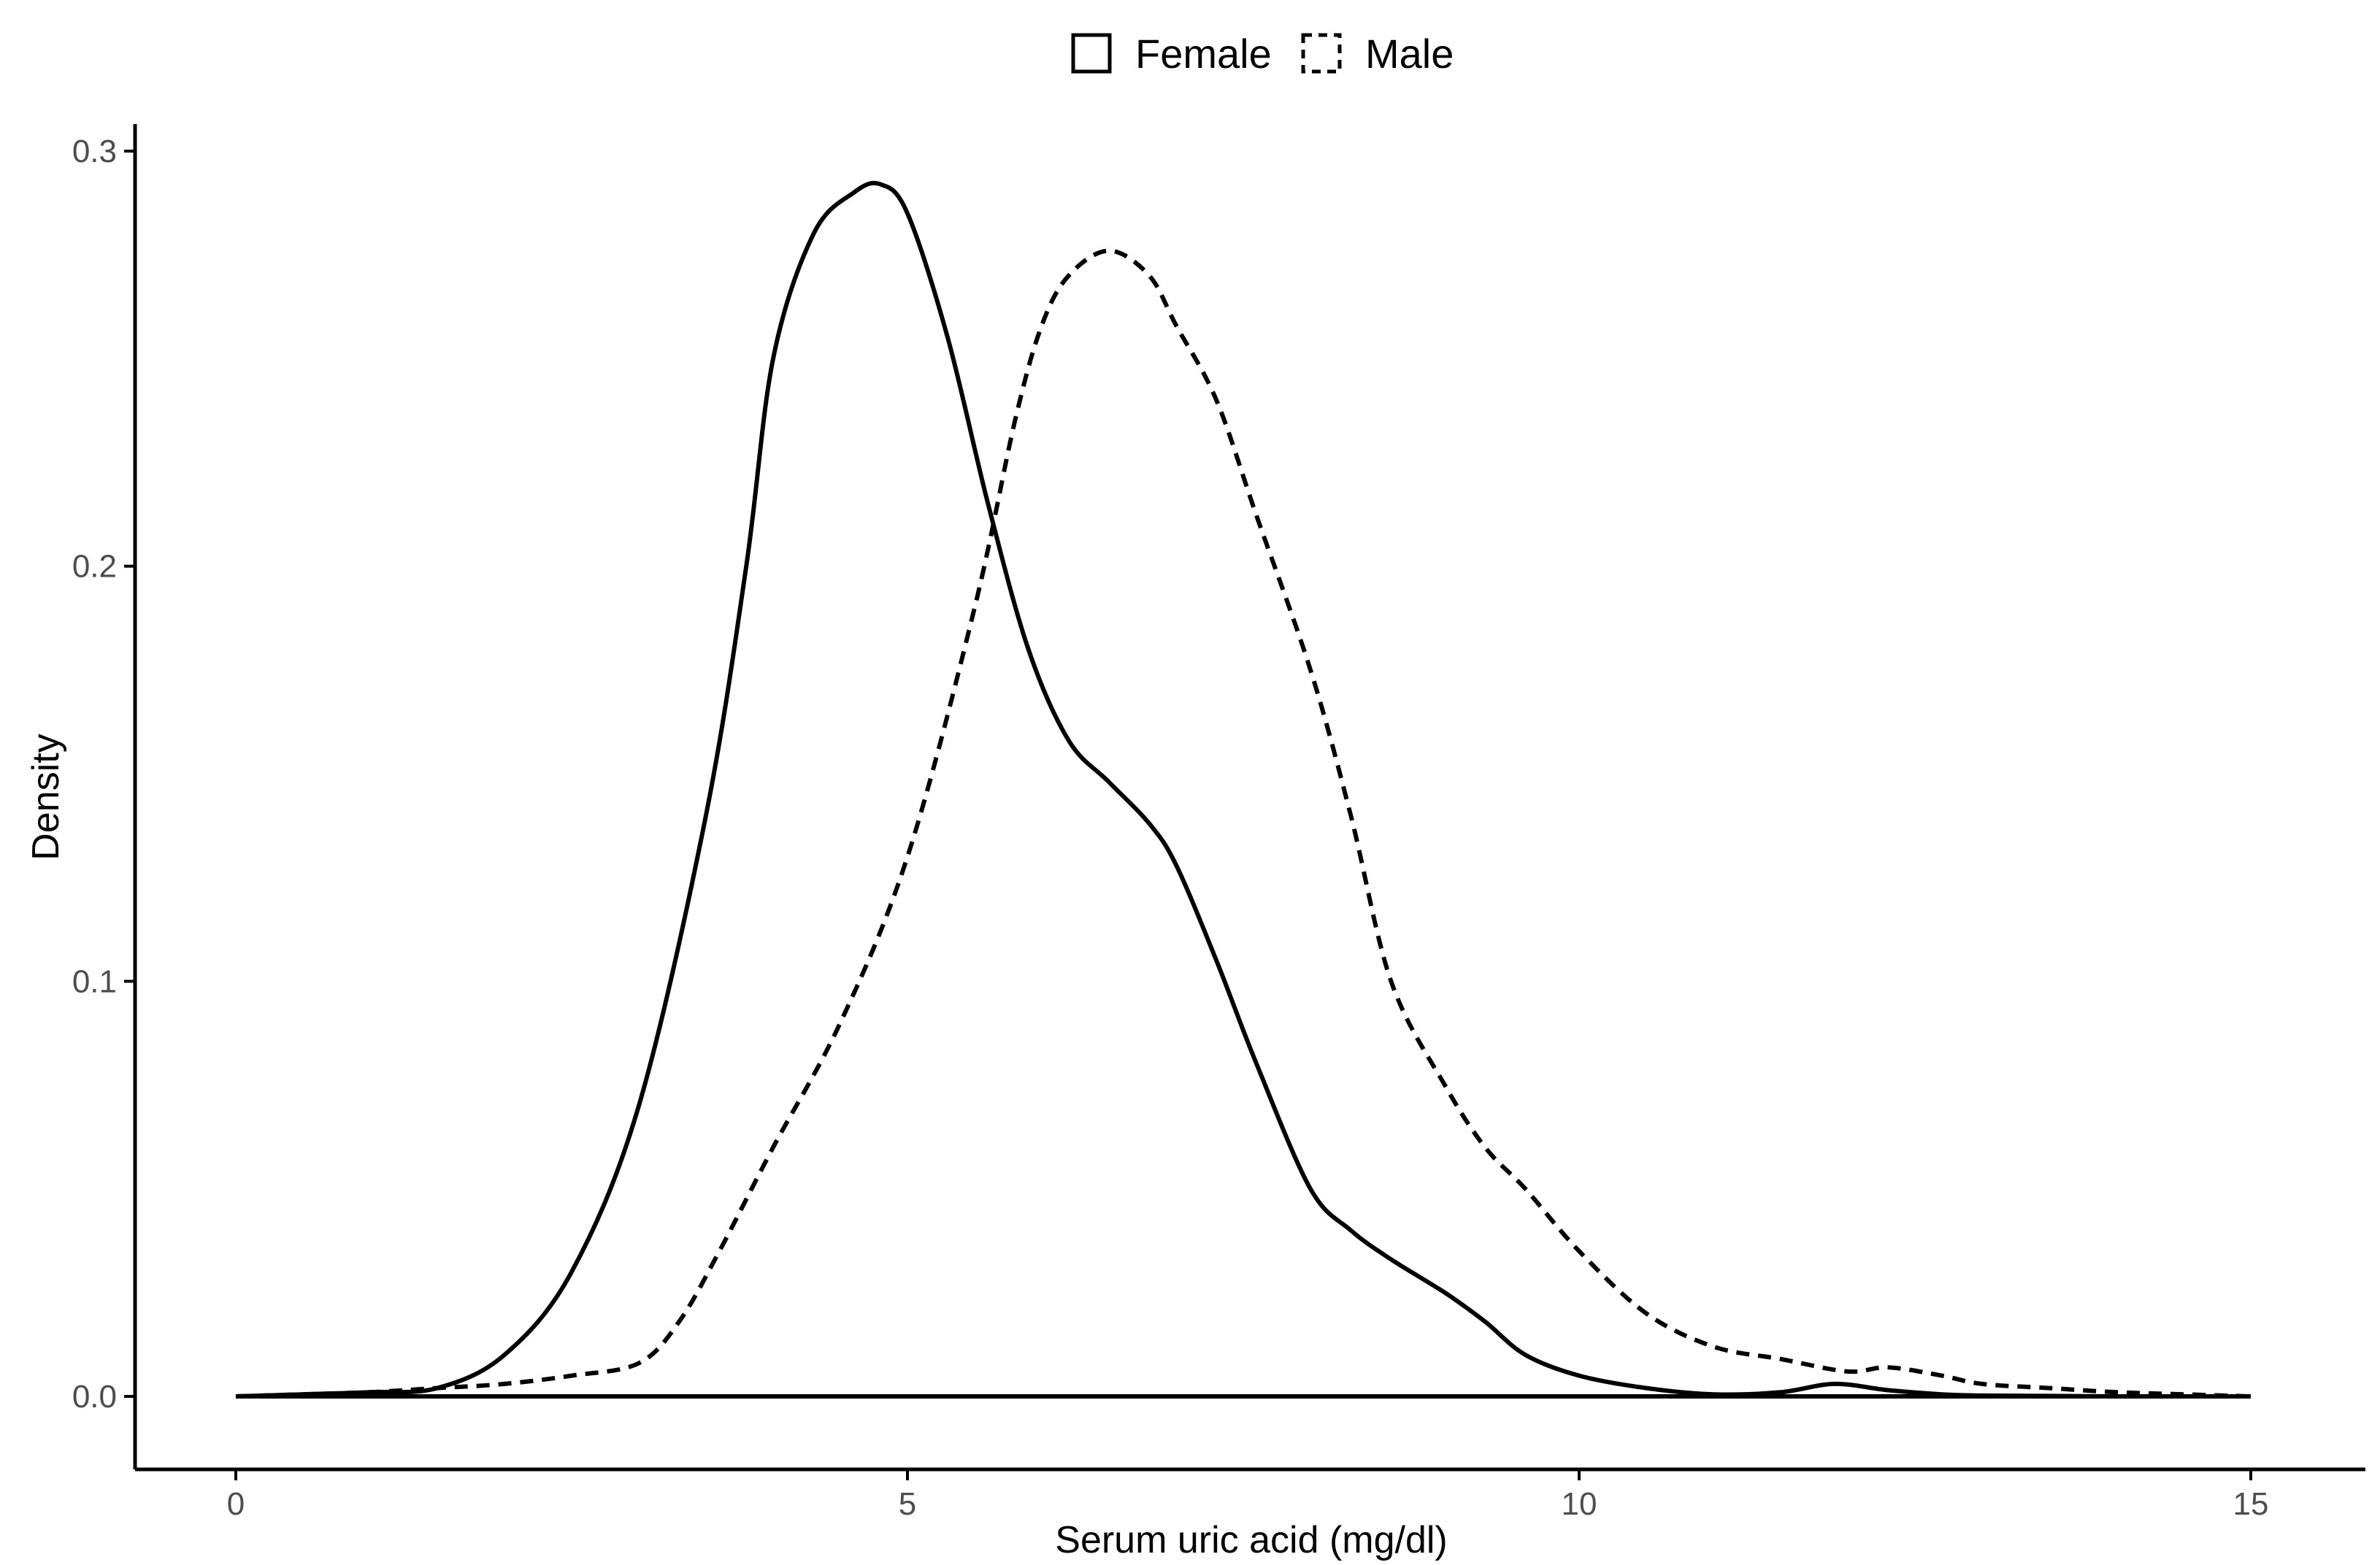 The width and height of the screenshot is (2380, 1565). What do you see at coordinates (1321, 53) in the screenshot?
I see `legend-key-male` at bounding box center [1321, 53].